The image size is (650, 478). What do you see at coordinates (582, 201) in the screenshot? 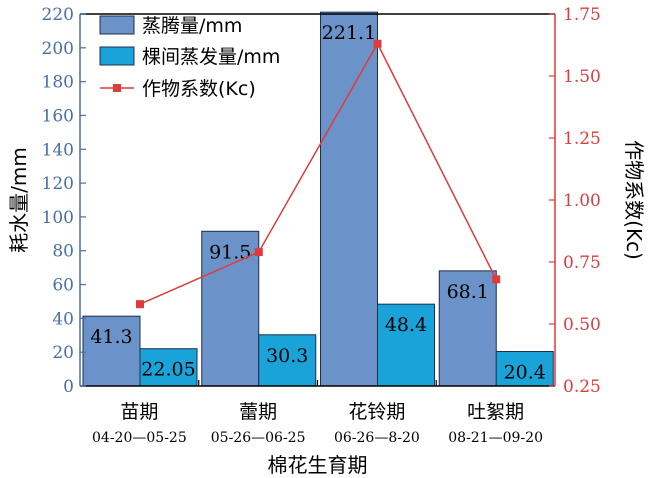
I see `right-tick-label: 1.00` at bounding box center [582, 201].